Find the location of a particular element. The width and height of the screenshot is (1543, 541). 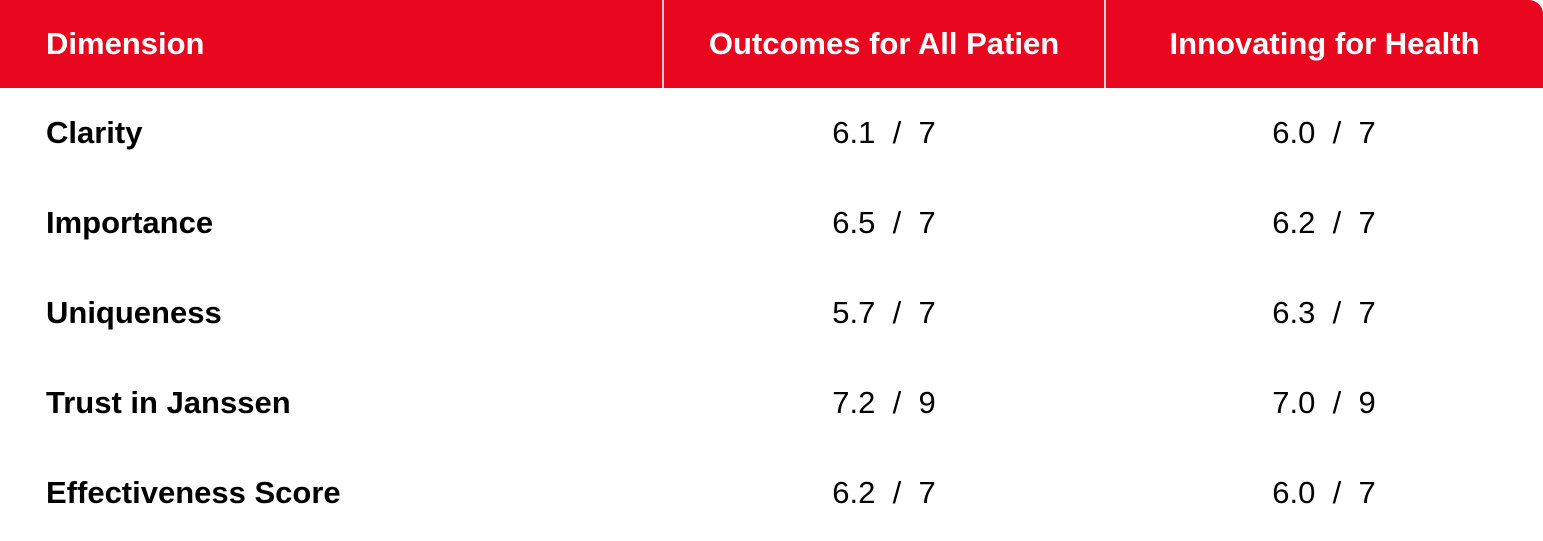

score-value: 6.5 / 7 is located at coordinates (884, 222).